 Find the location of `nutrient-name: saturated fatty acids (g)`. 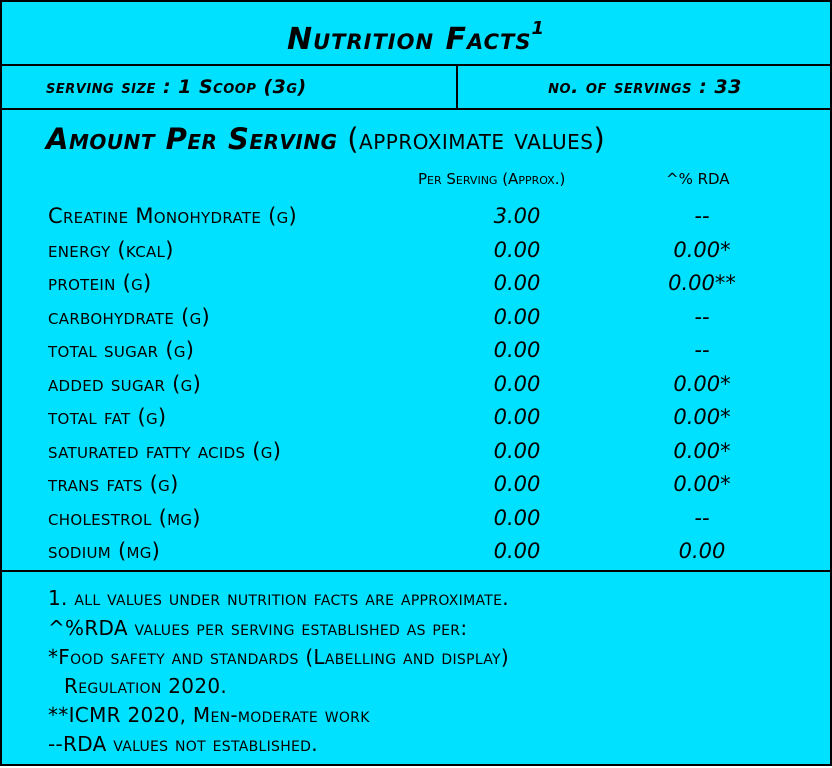

nutrient-name: saturated fatty acids (g) is located at coordinates (165, 450).